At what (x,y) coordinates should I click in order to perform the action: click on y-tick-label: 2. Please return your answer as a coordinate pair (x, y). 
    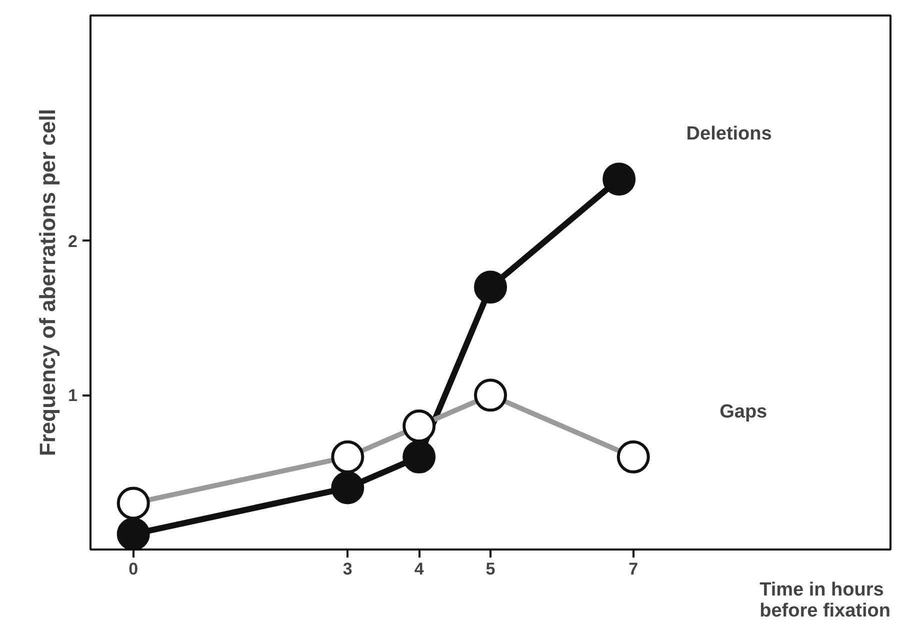
    Looking at the image, I should click on (73, 241).